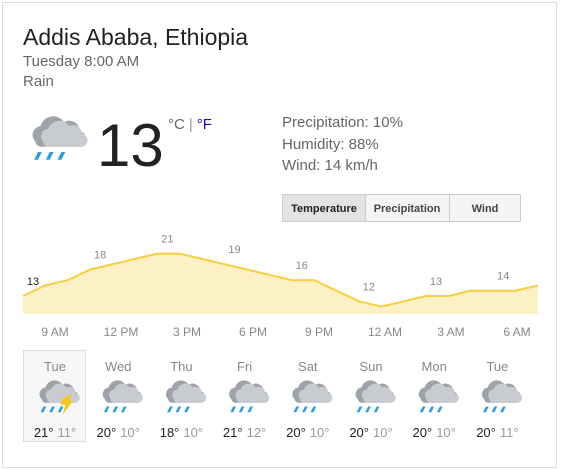 This screenshot has height=470, width=561. Describe the element at coordinates (130, 145) in the screenshot. I see `current-temp: 13` at that location.